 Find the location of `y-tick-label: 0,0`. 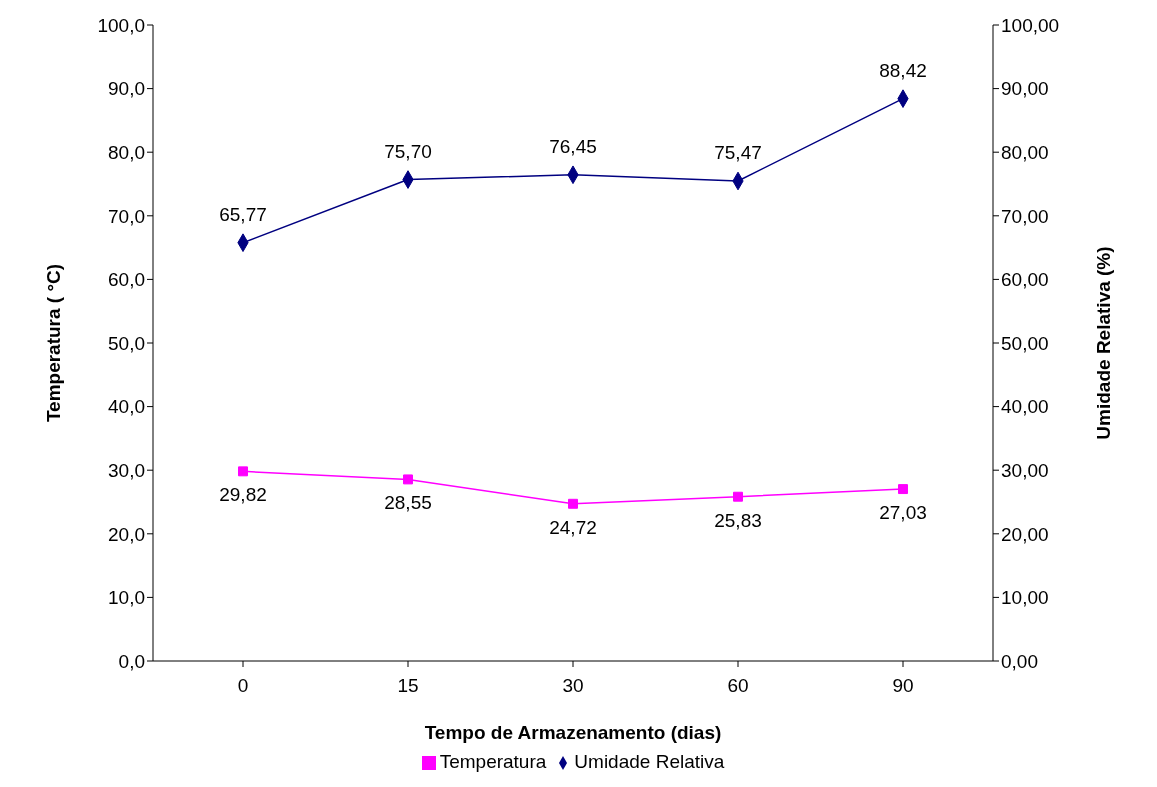

y-tick-label: 0,0 is located at coordinates (131, 661).